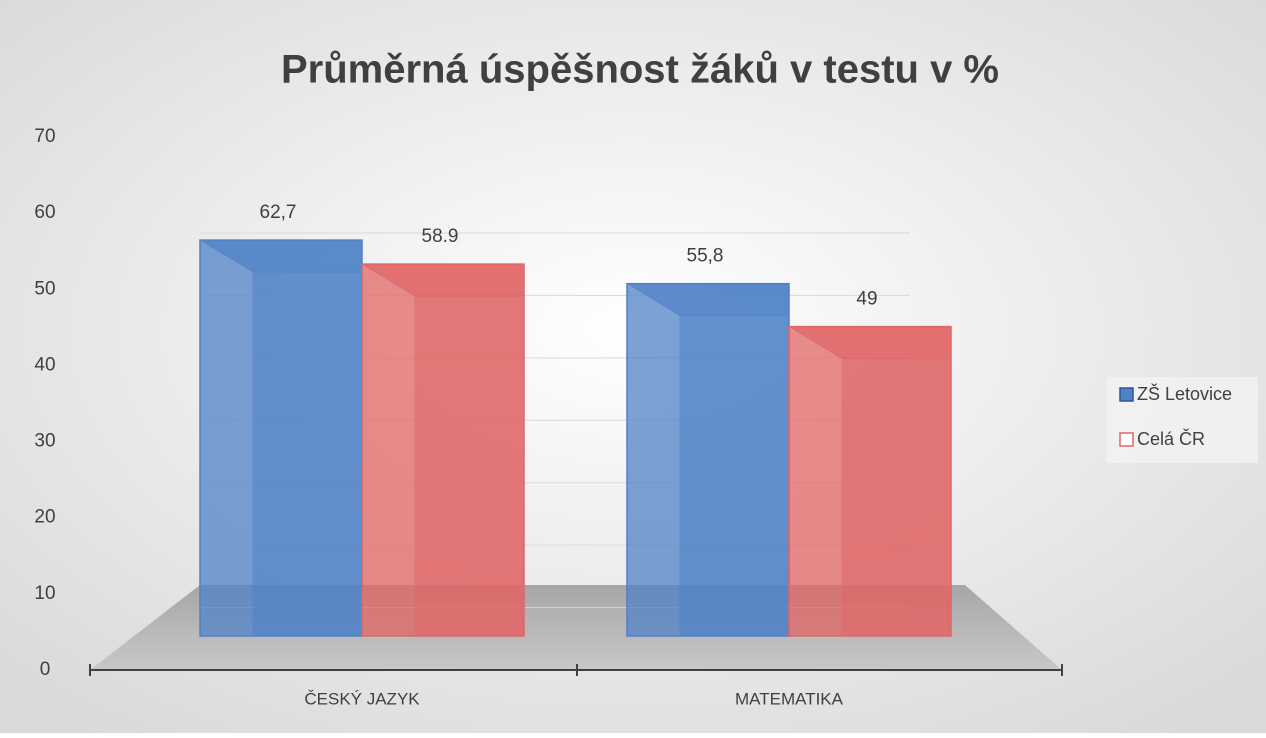 This screenshot has height=738, width=1266. Describe the element at coordinates (278, 212) in the screenshot. I see `data-label: 62,7` at that location.